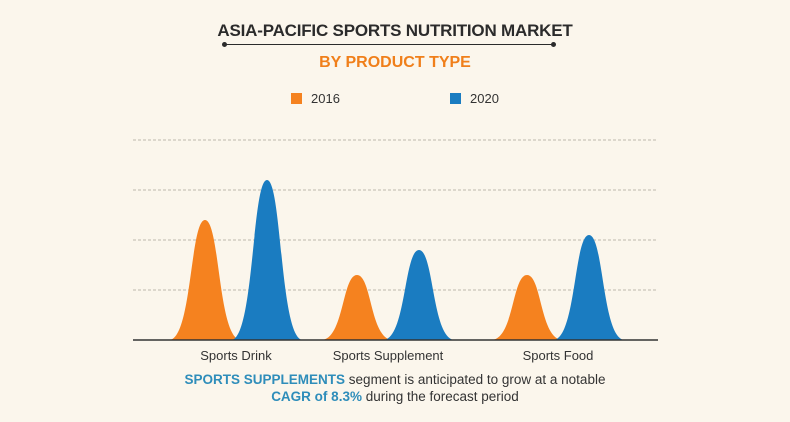 The height and width of the screenshot is (422, 790). What do you see at coordinates (267, 260) in the screenshot?
I see `peak-2020-sports-drink` at bounding box center [267, 260].